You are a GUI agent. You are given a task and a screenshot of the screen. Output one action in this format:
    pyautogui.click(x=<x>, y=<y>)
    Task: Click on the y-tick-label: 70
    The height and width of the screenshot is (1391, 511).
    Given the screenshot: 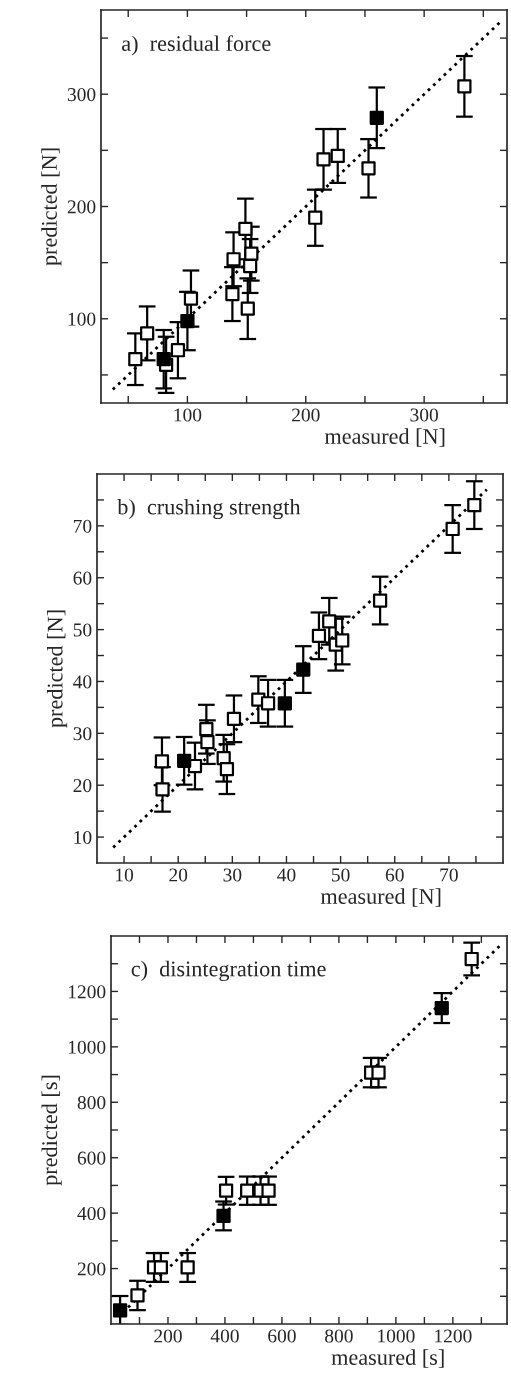 What is the action you would take?
    pyautogui.click(x=82, y=526)
    